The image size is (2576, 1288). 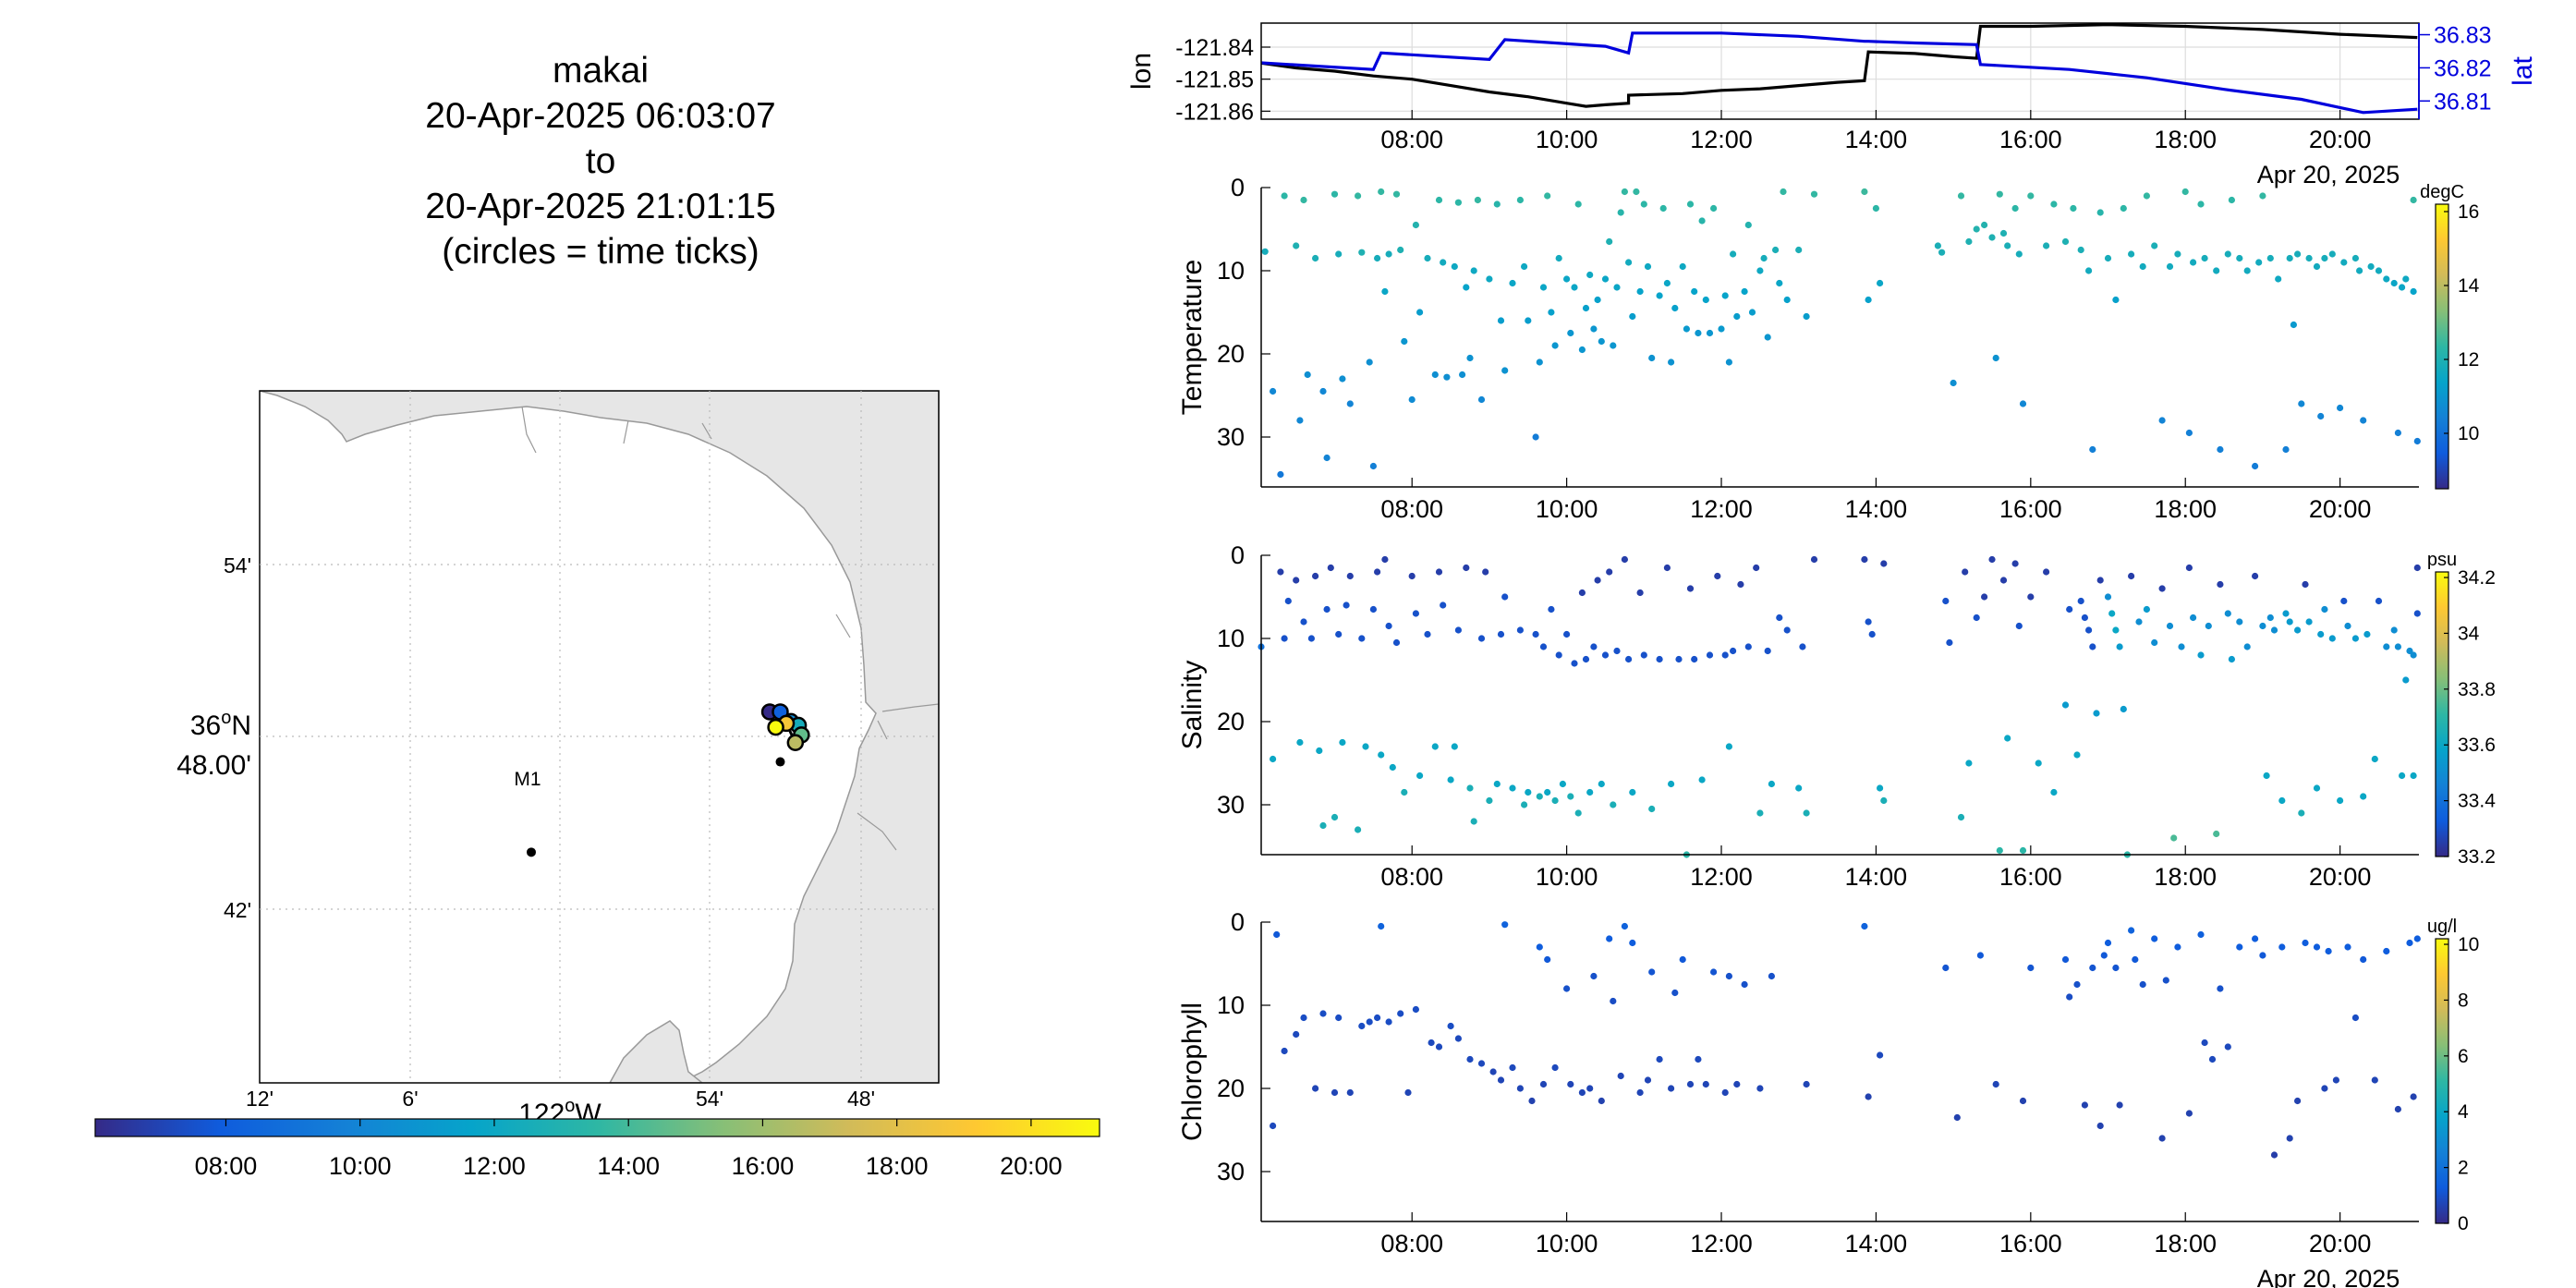 I want to click on salinity-colorbar, so click(x=2442, y=714).